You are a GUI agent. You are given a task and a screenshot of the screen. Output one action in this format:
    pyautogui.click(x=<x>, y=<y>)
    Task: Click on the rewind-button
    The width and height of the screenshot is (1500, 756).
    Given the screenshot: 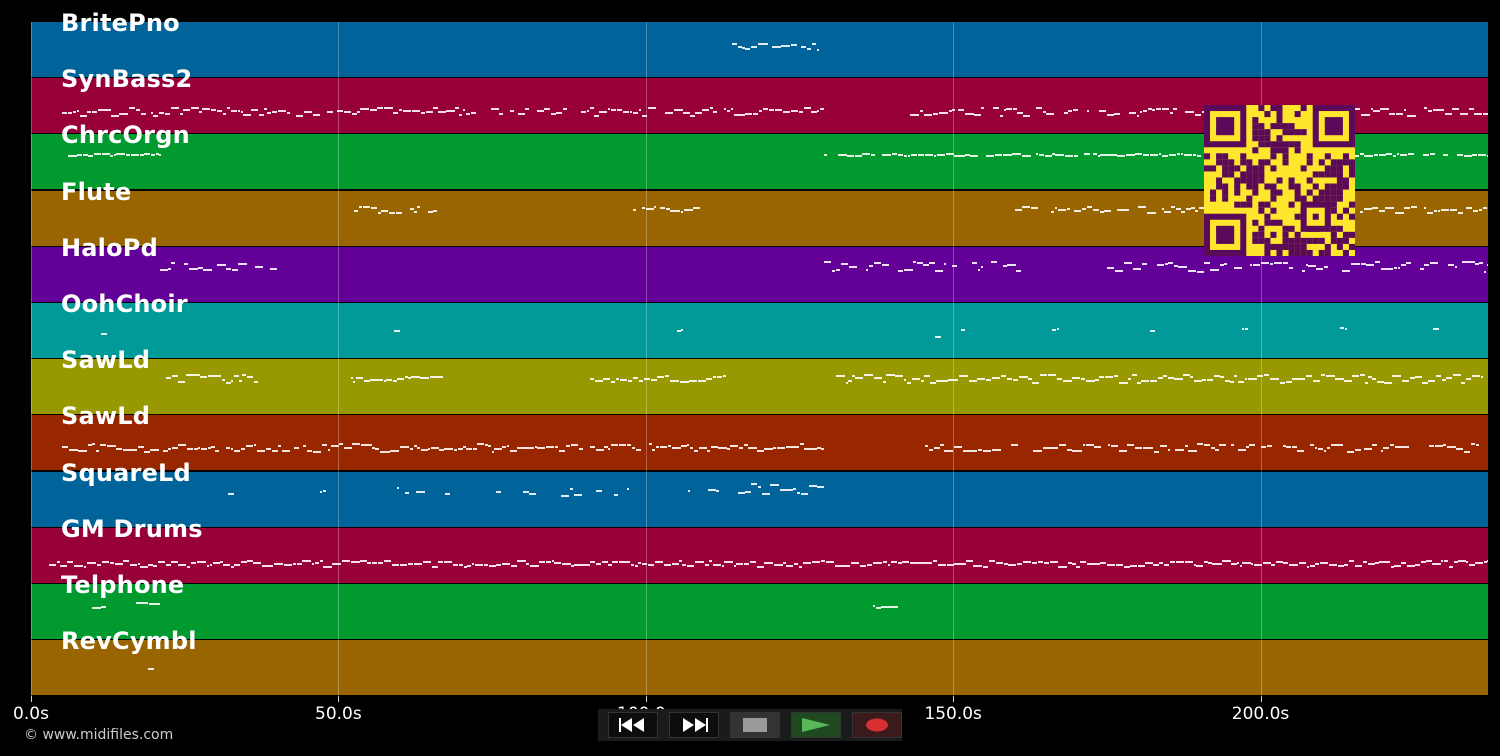 What is the action you would take?
    pyautogui.click(x=633, y=725)
    